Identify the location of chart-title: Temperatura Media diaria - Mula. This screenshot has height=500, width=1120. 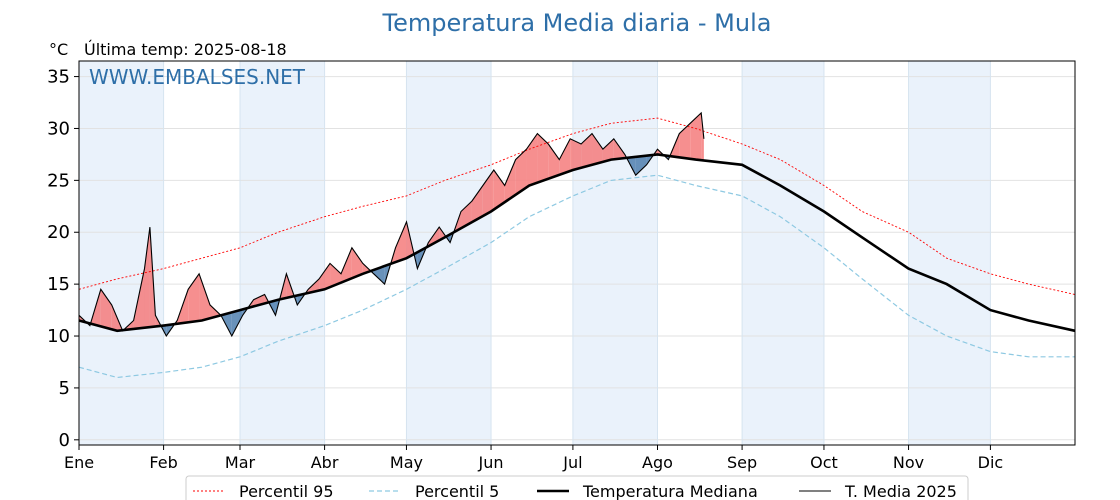
(577, 23).